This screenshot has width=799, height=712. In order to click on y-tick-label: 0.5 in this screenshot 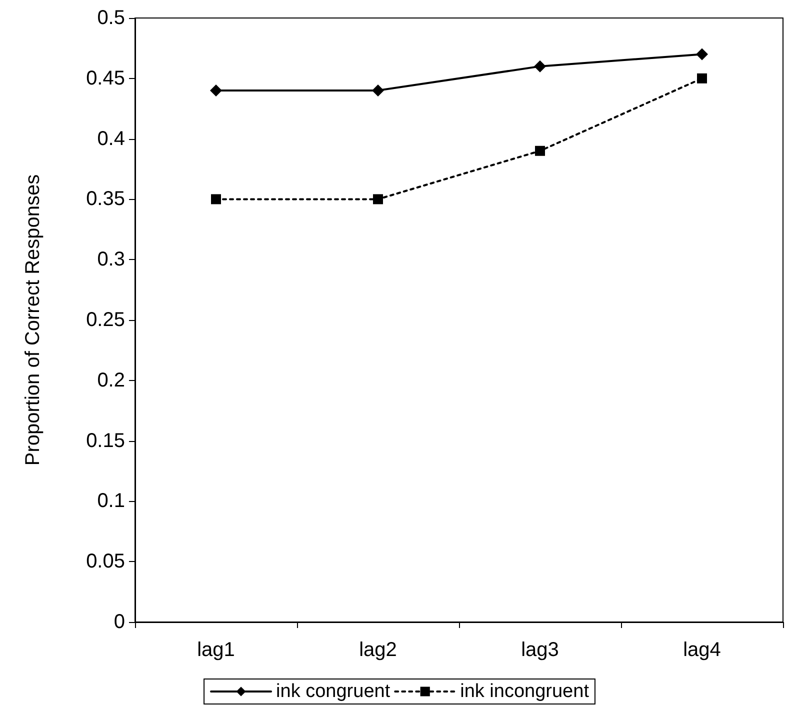, I will do `click(111, 18)`.